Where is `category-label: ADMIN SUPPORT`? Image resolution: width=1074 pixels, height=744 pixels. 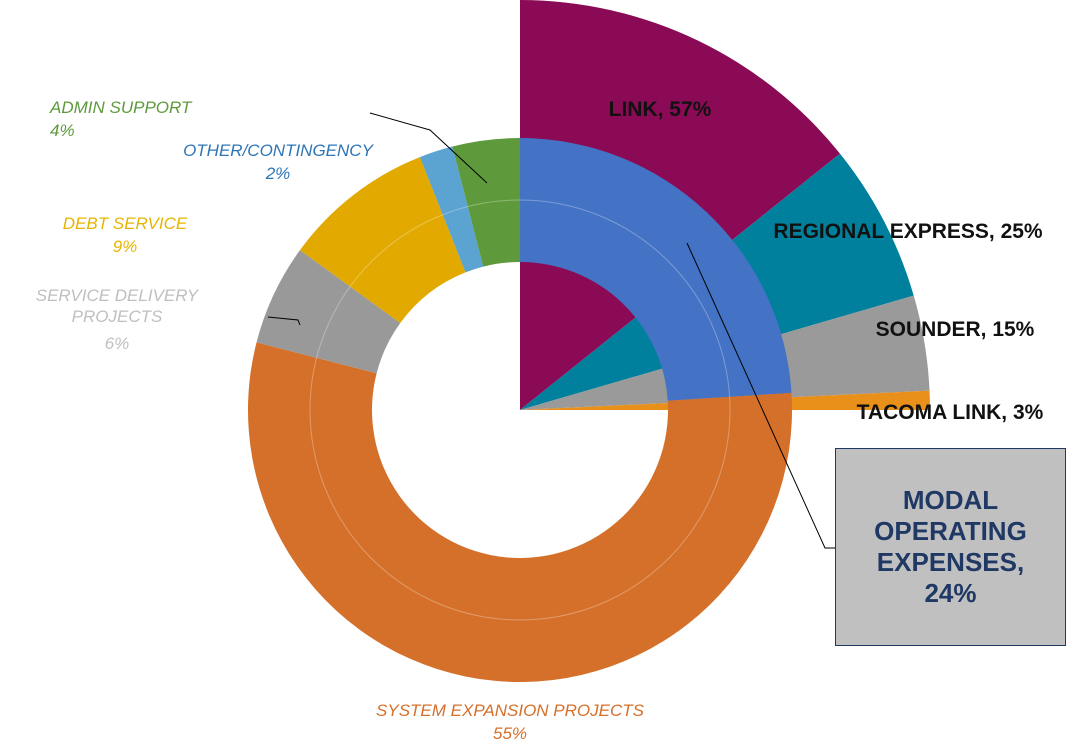 category-label: ADMIN SUPPORT is located at coordinates (121, 107).